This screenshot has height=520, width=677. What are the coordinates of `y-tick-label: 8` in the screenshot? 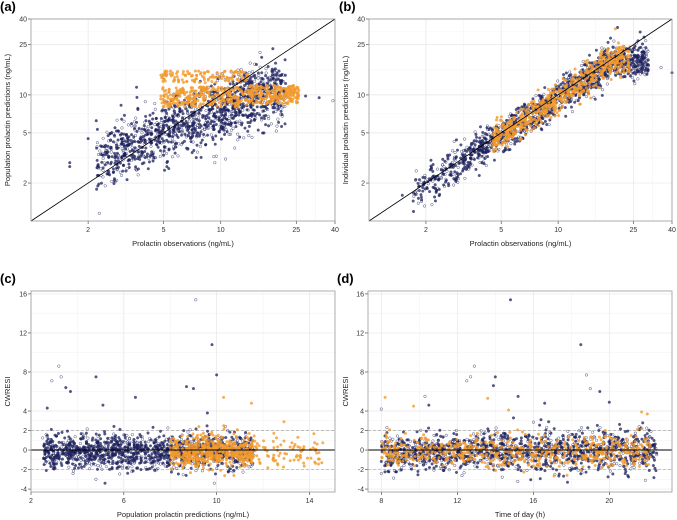 It's located at (25, 372).